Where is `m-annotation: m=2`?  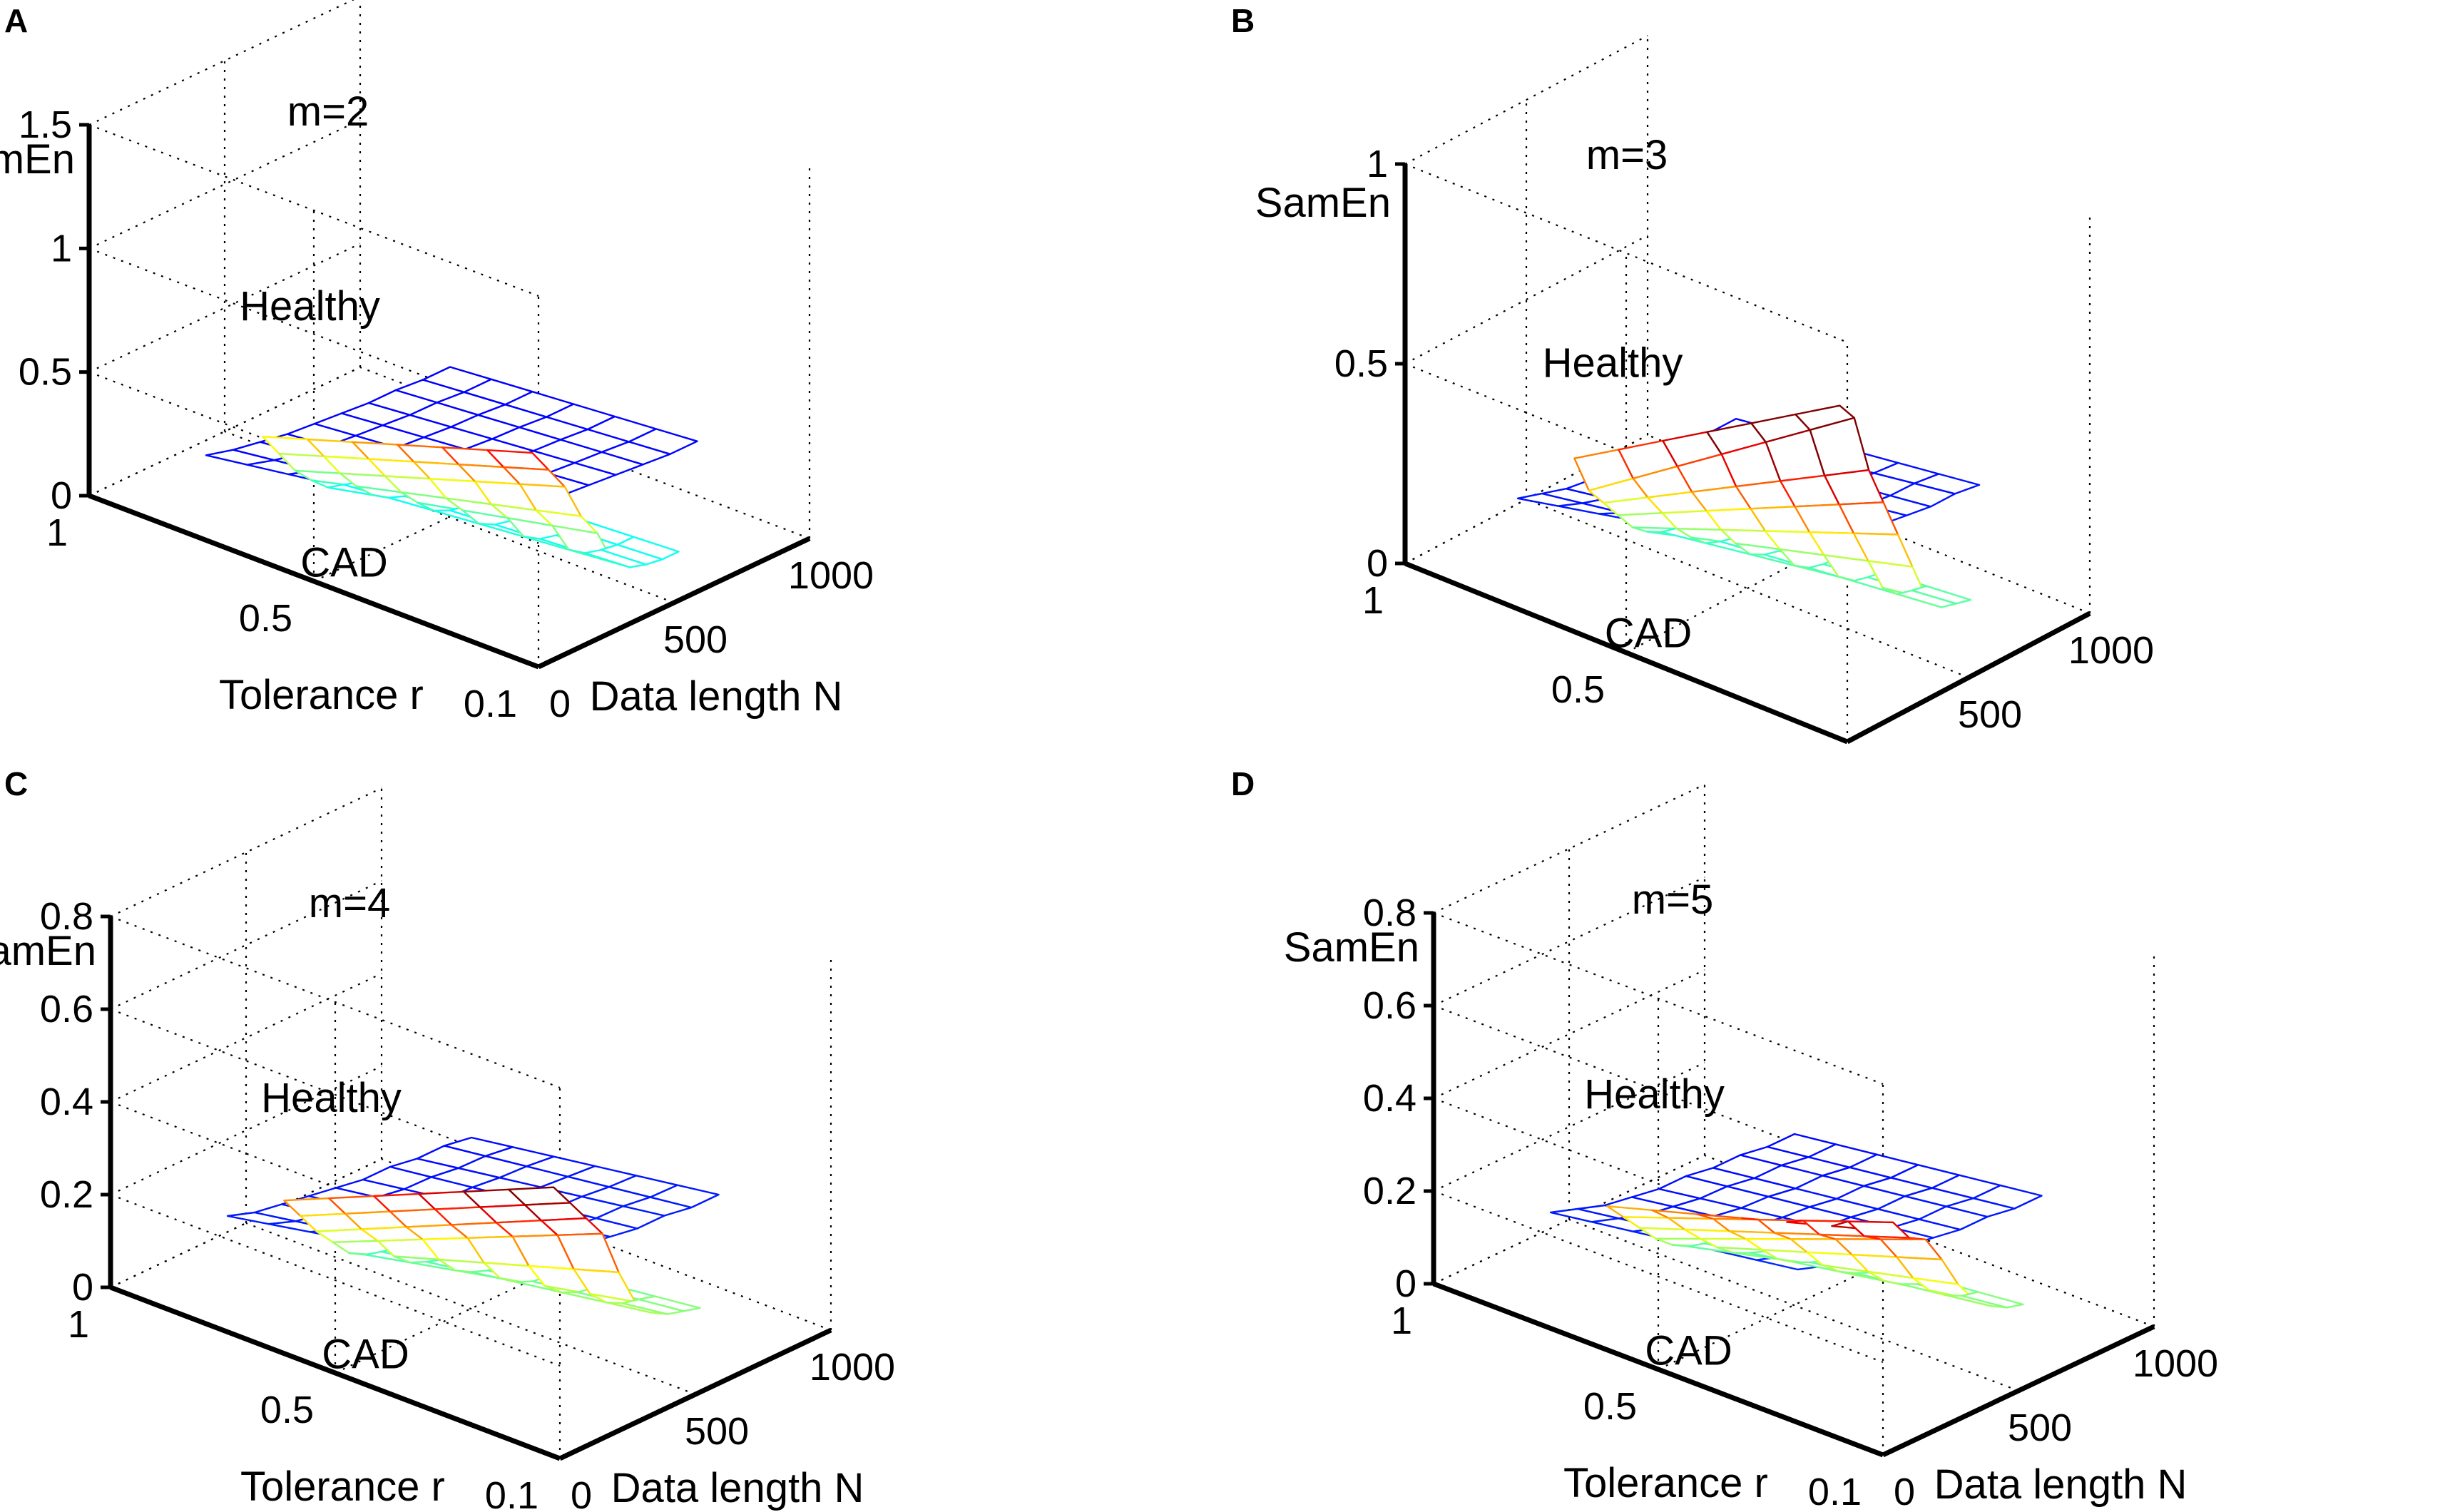 m-annotation: m=2 is located at coordinates (328, 111).